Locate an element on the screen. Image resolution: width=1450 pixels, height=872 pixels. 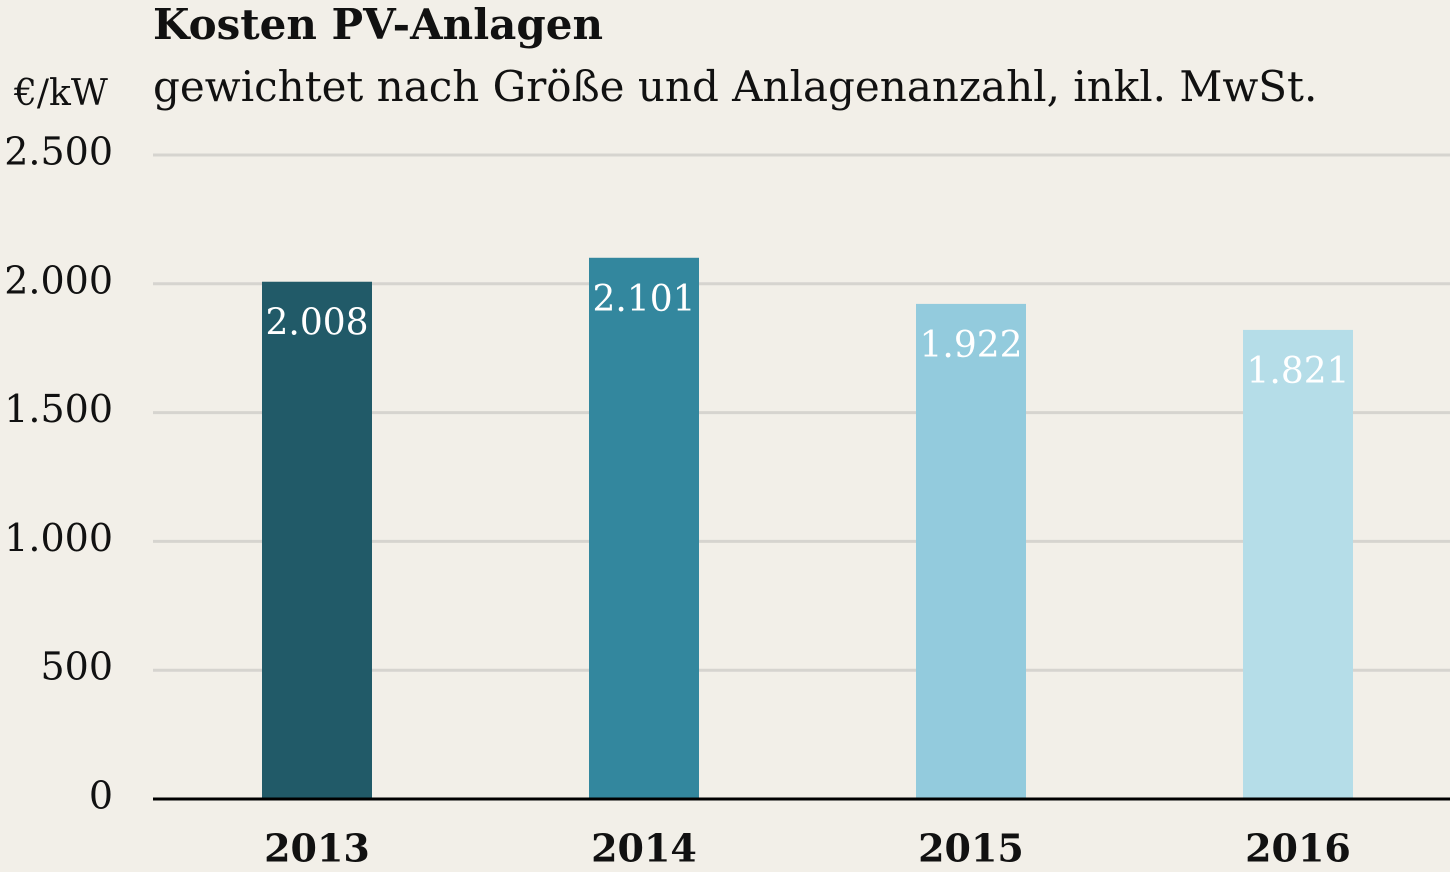
x-tick-label: 2015 is located at coordinates (971, 848).